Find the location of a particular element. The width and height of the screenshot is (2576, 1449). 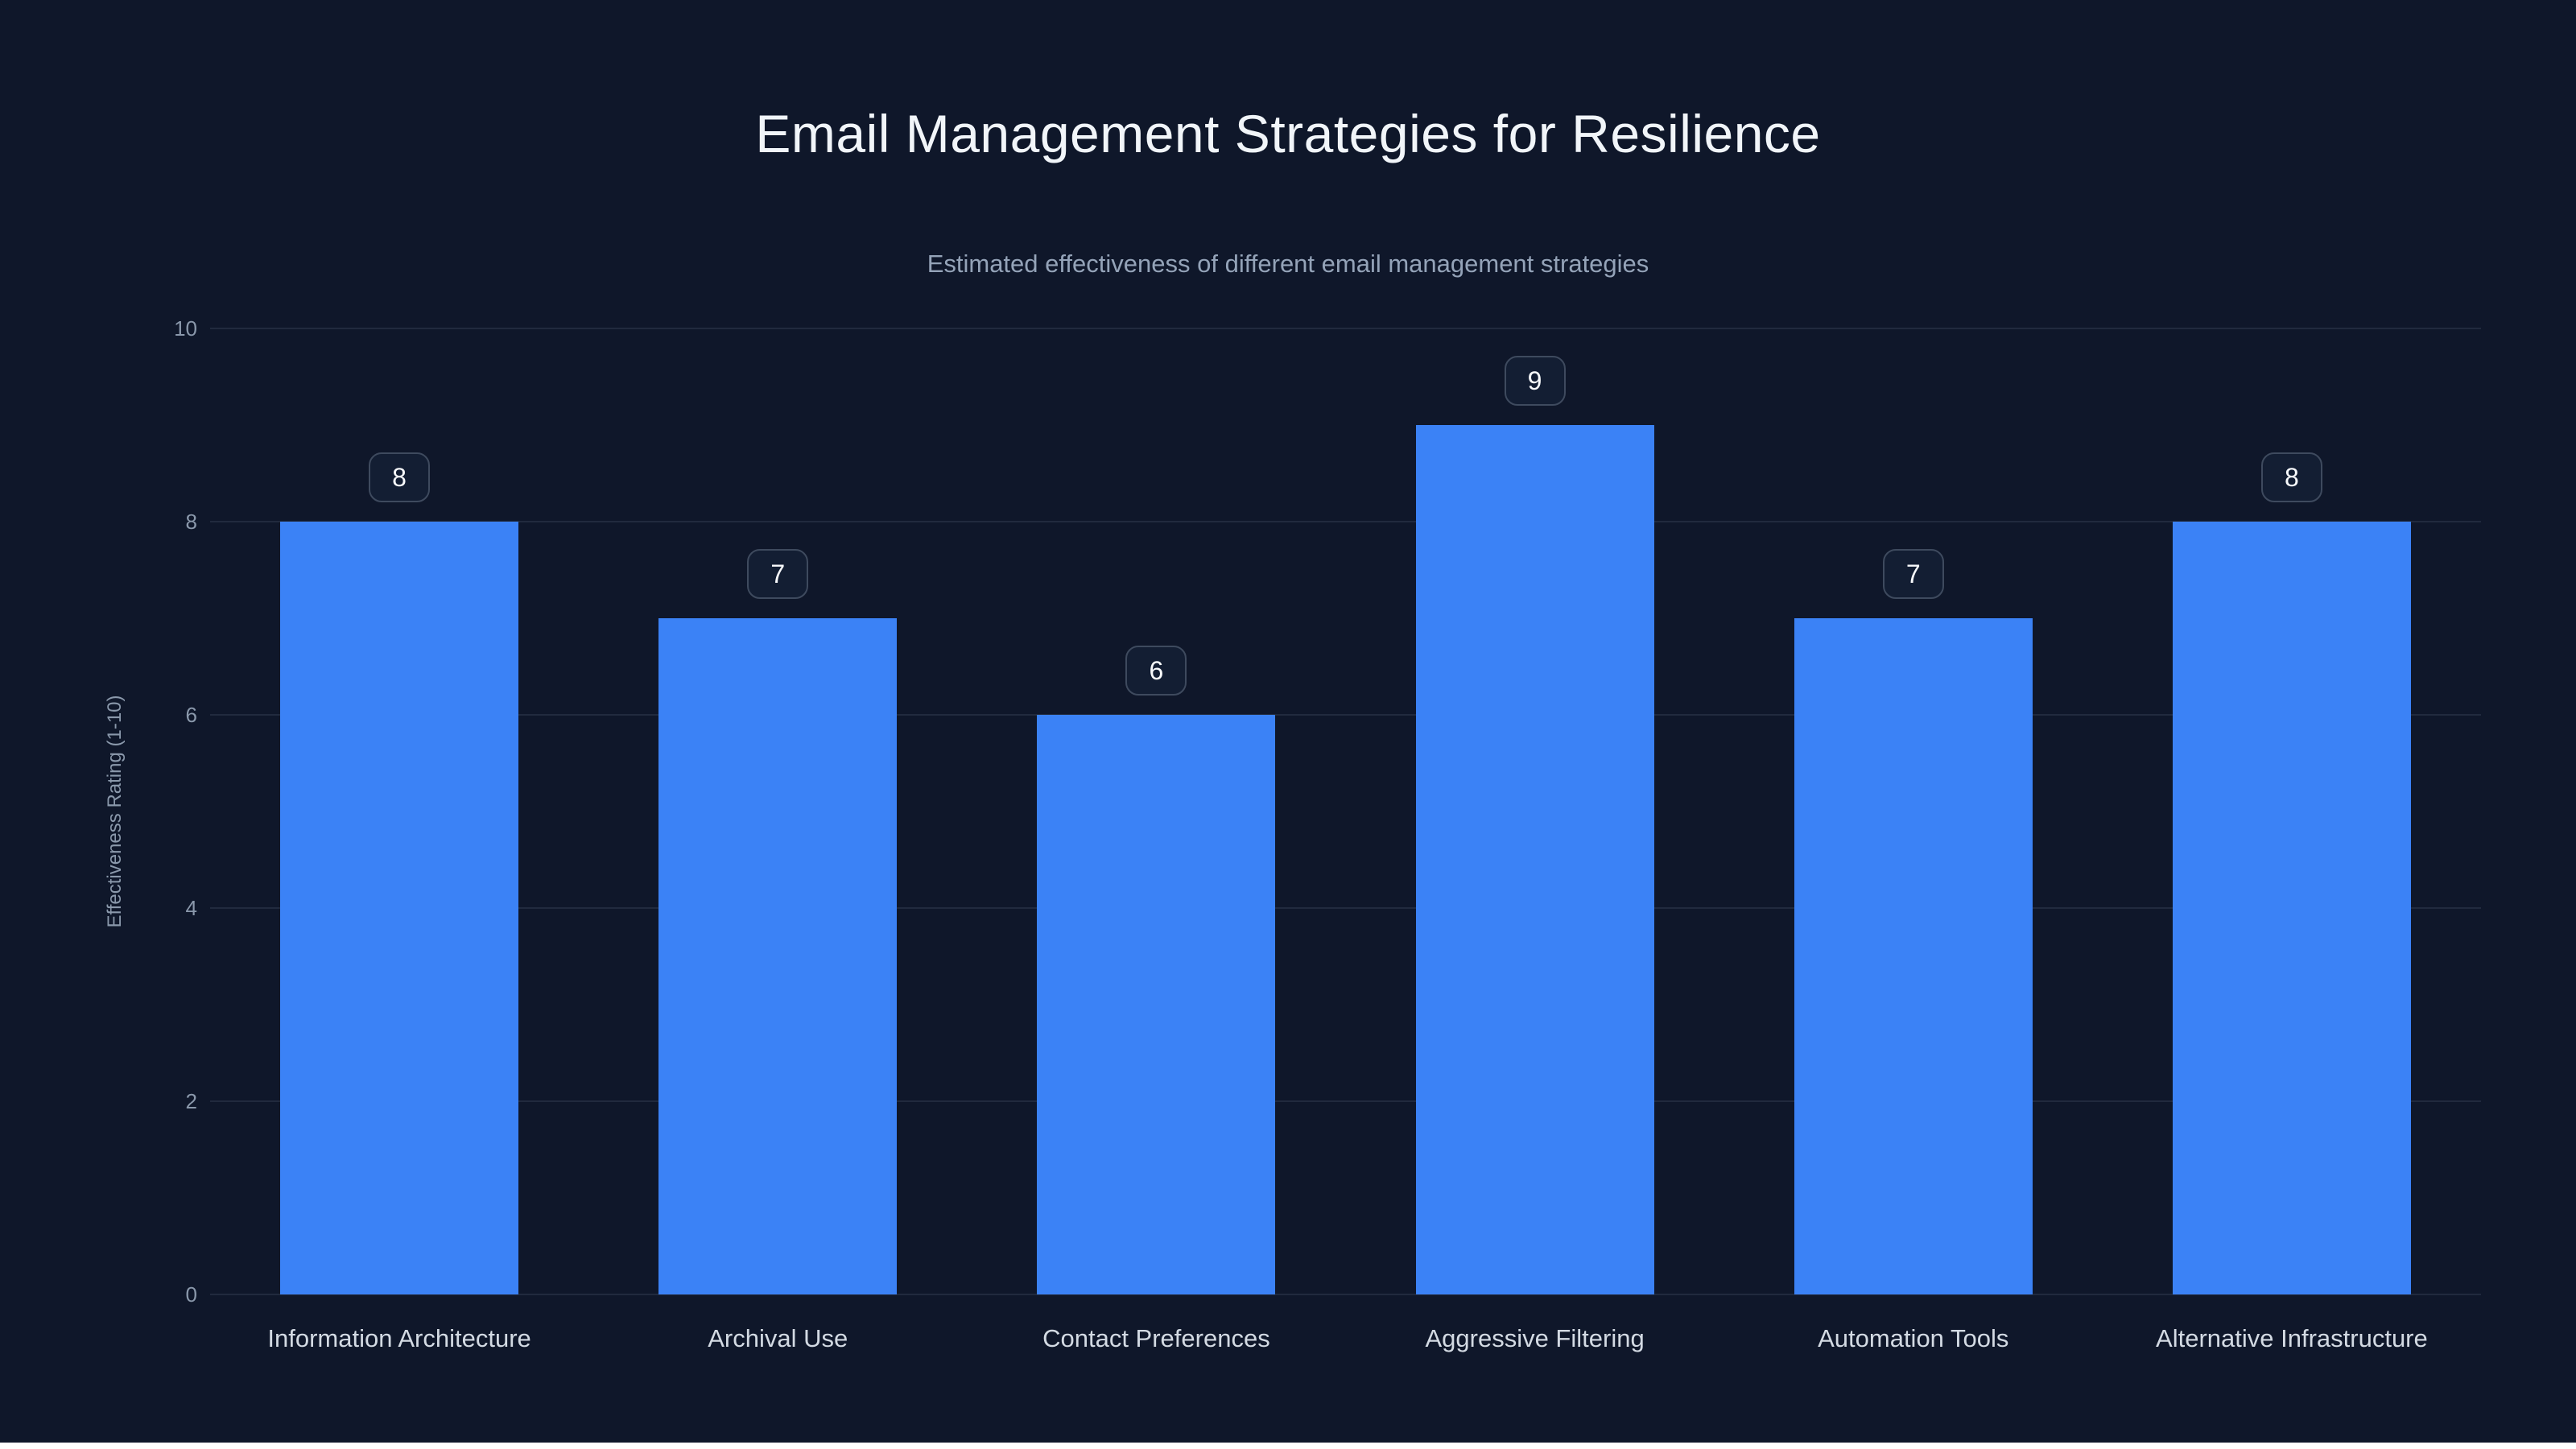

bar-contact-preferences is located at coordinates (1156, 1005).